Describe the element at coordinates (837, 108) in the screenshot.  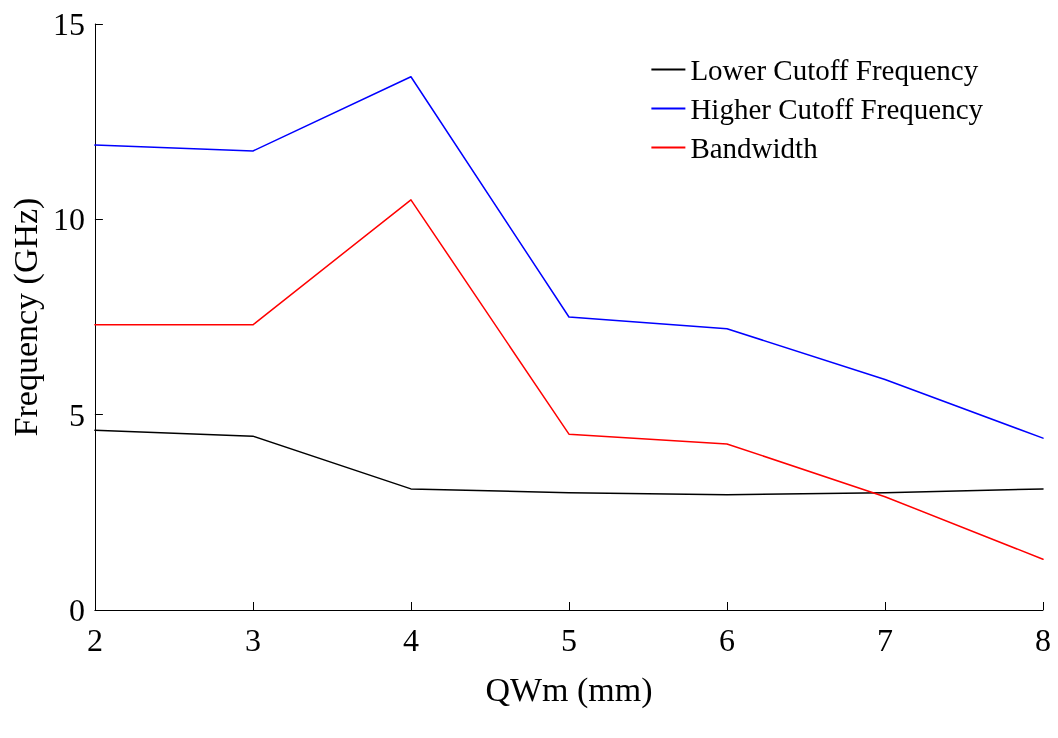
I see `legend-label: Higher Cutoff Frequency` at that location.